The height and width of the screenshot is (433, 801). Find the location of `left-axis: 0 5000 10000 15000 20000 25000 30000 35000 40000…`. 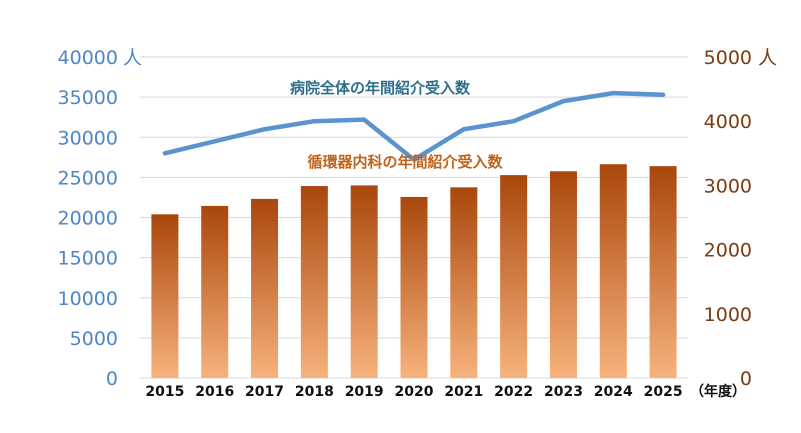

left-axis: 0 5000 10000 15000 20000 25000 30000 35000 40000… is located at coordinates (100, 218).